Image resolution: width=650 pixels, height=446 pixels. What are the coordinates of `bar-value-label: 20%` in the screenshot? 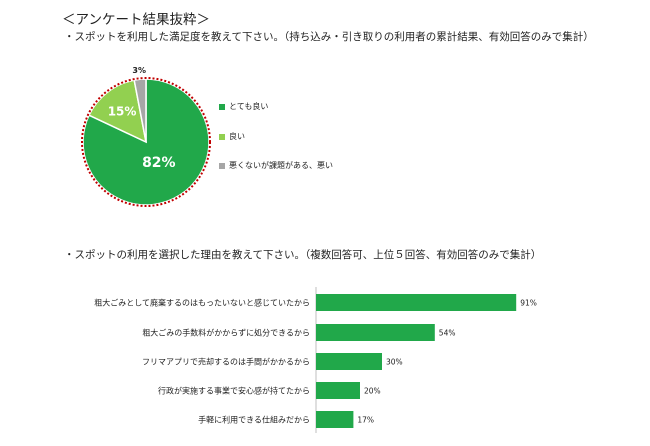 It's located at (372, 391).